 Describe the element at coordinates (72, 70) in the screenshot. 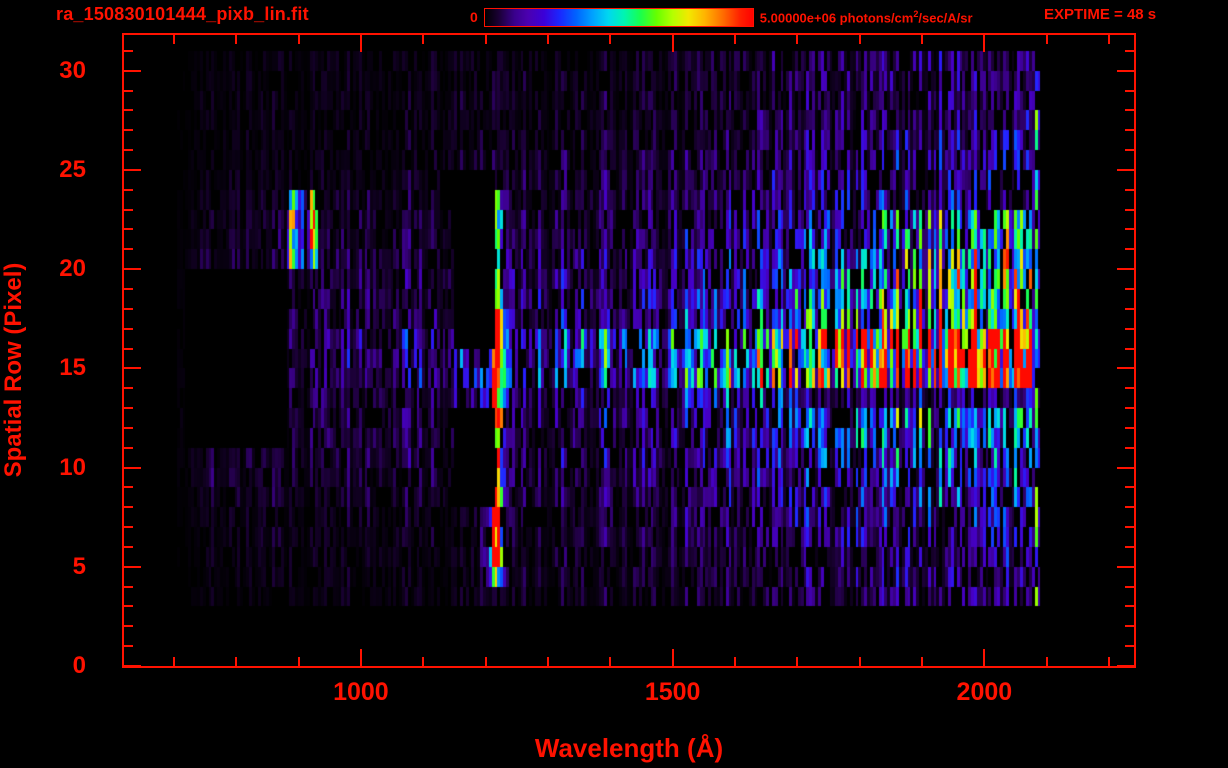

I see `y-tick-label: 30` at that location.